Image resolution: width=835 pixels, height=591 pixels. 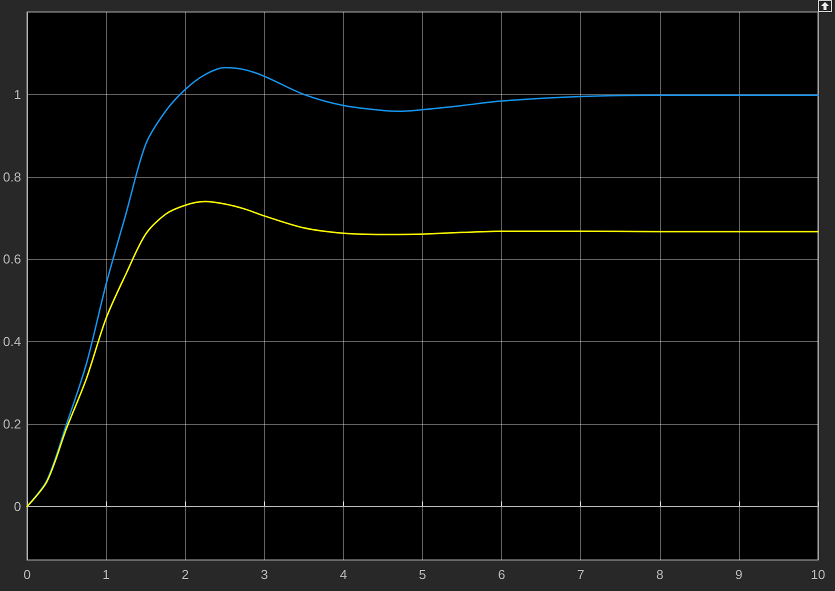 I want to click on y-tick-label: 0, so click(x=18, y=506).